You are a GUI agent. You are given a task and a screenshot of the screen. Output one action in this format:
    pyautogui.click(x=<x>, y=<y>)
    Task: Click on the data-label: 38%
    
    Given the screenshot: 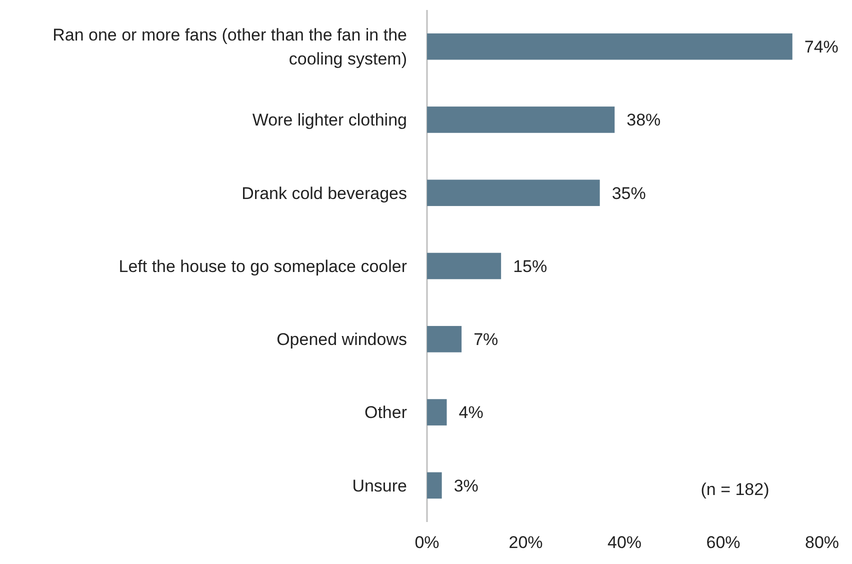 What is the action you would take?
    pyautogui.click(x=643, y=120)
    